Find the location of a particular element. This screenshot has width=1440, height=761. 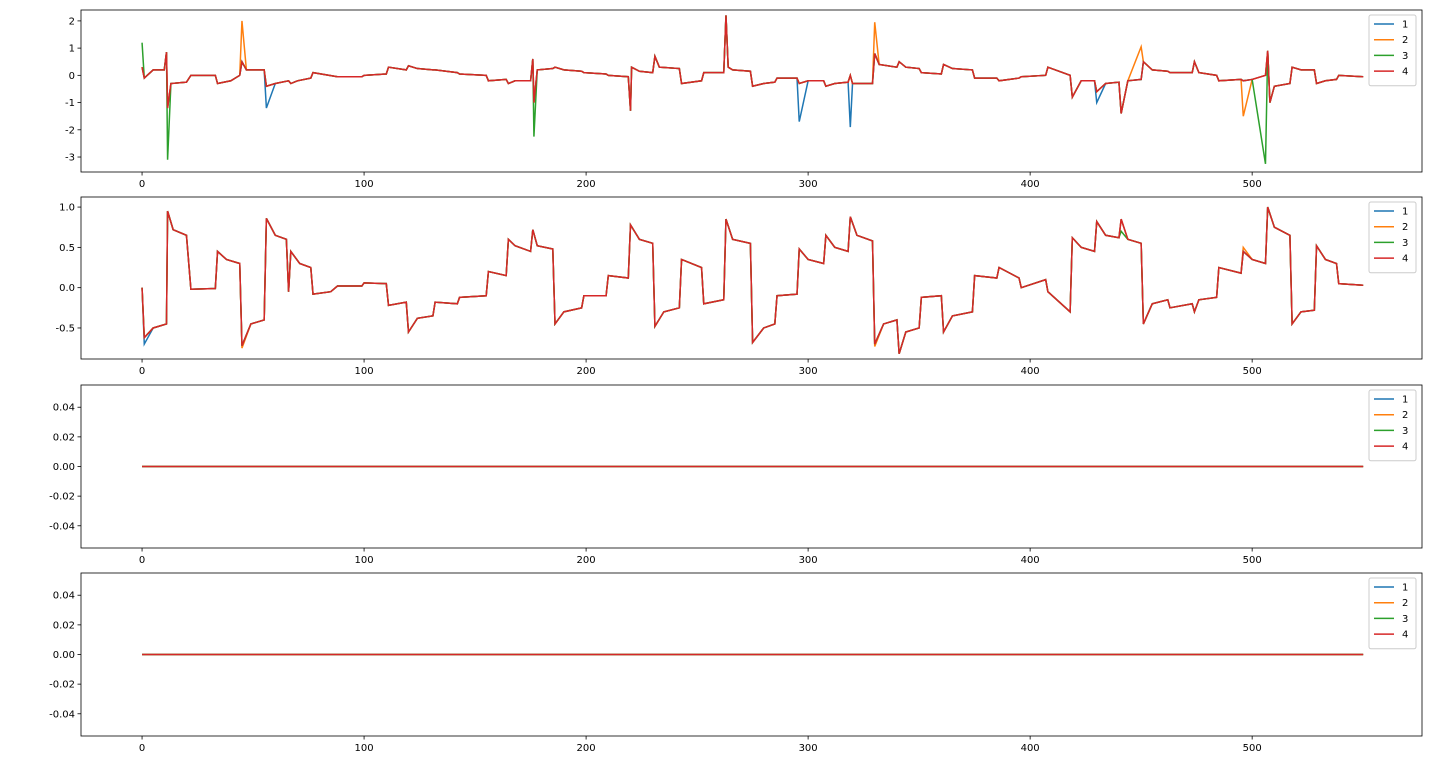

y-tick-label: -1 is located at coordinates (70, 103).